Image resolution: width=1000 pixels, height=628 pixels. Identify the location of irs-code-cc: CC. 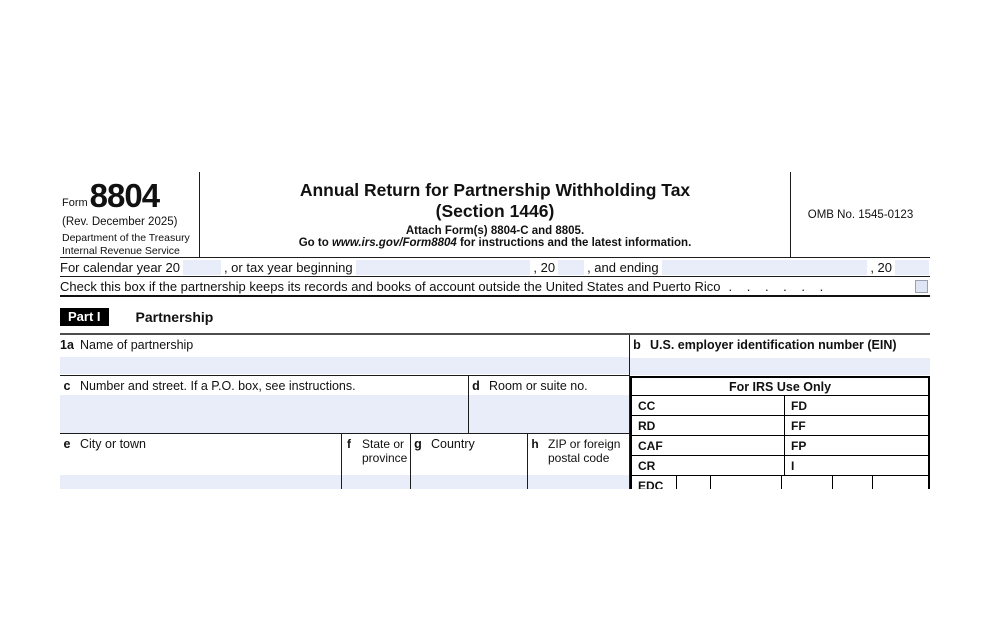
(708, 405).